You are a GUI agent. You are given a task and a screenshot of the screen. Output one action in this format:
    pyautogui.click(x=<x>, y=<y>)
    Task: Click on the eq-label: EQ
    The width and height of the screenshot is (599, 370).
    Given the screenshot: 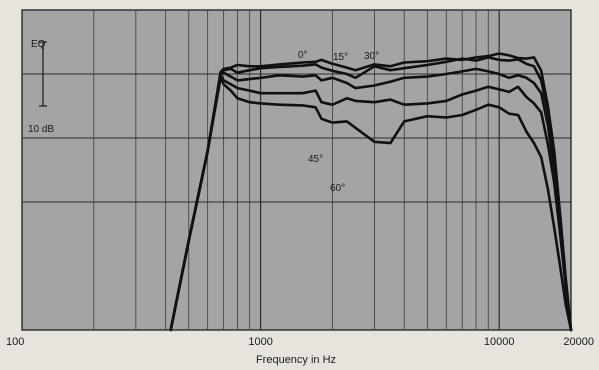 What is the action you would take?
    pyautogui.click(x=38, y=44)
    